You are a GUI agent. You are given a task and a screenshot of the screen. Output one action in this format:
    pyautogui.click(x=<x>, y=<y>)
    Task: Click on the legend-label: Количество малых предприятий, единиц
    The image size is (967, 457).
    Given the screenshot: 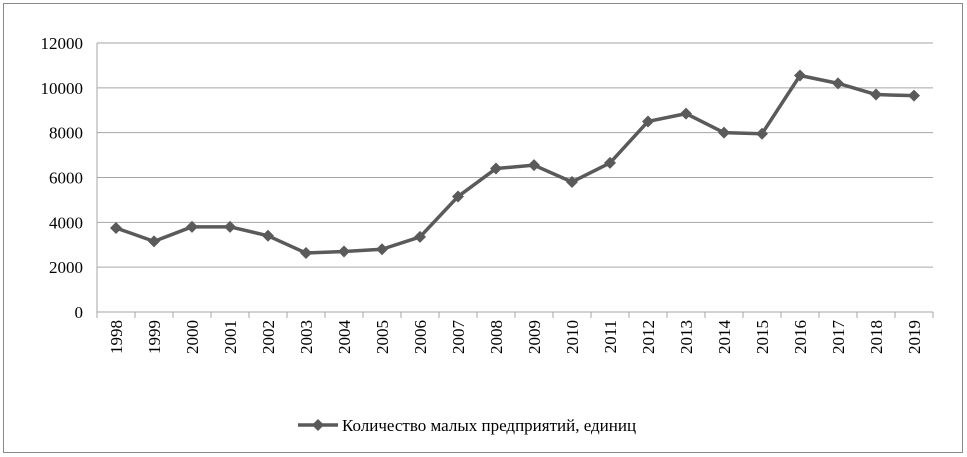 What is the action you would take?
    pyautogui.click(x=489, y=425)
    